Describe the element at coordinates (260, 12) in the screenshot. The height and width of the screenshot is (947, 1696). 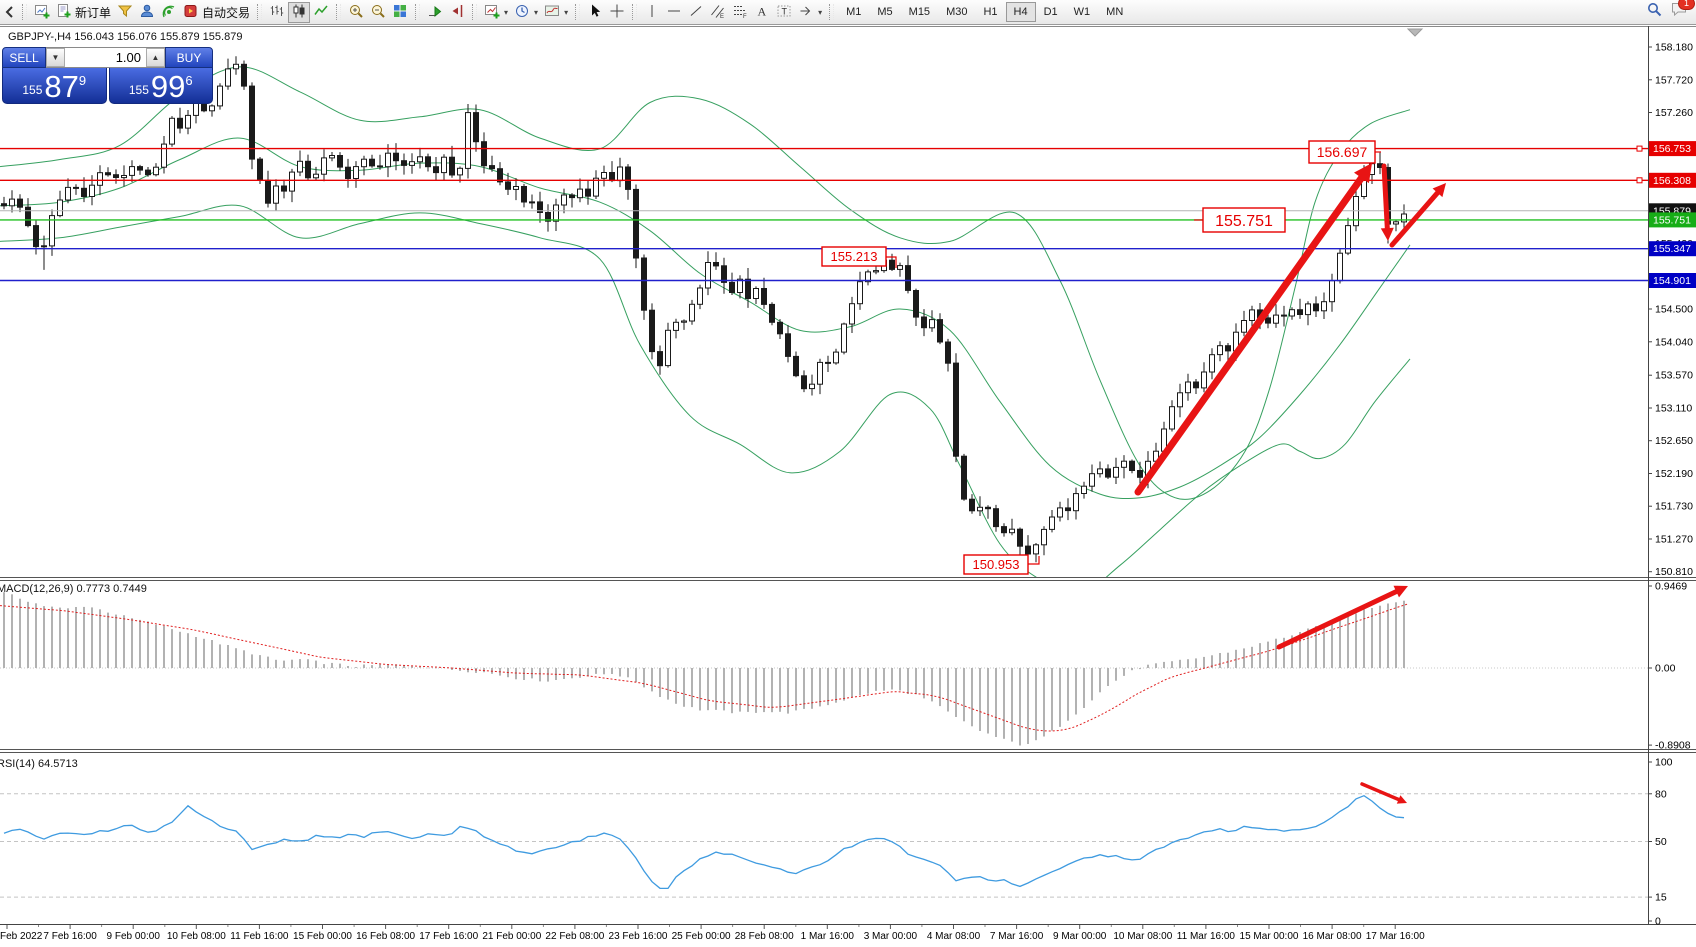
I see `toolbar-grip` at that location.